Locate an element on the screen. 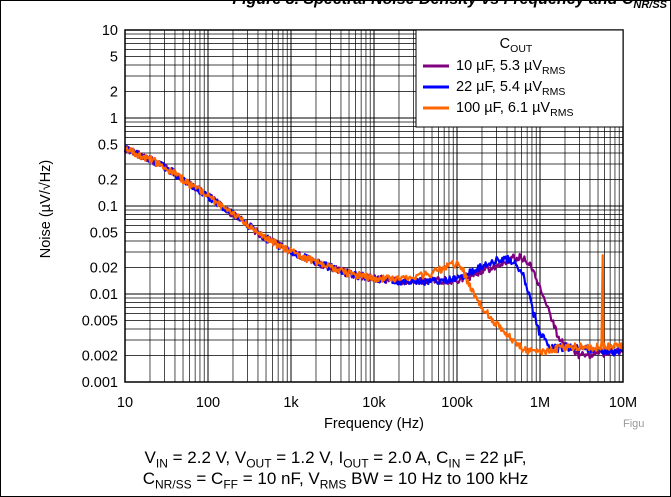 This screenshot has width=671, height=497. y-tick-label: 5 is located at coordinates (114, 57).